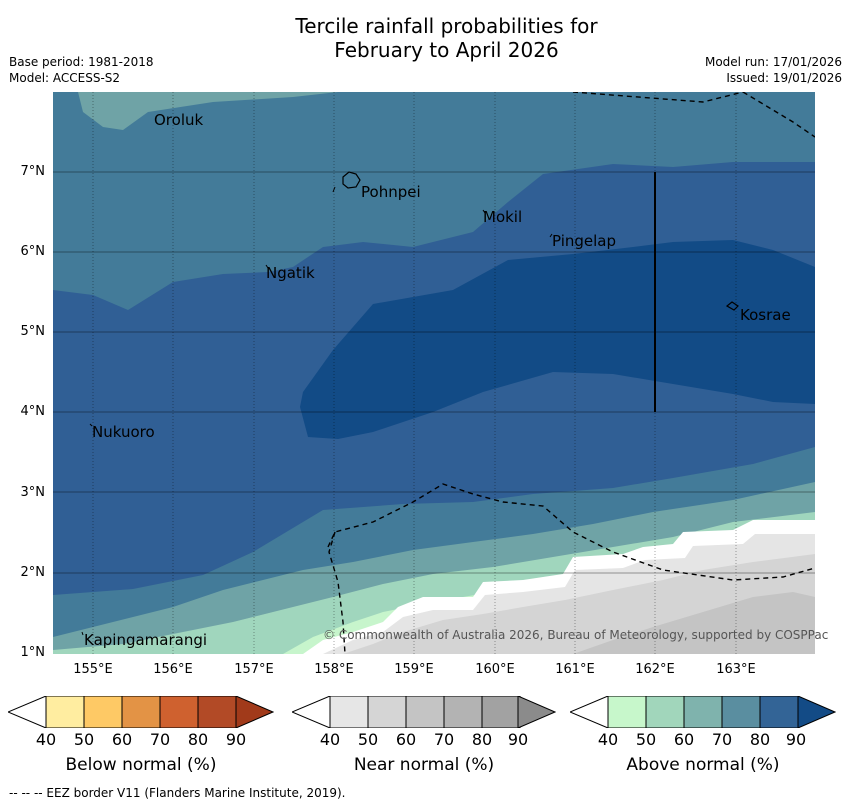  I want to click on lat-tick-7n: 7°N, so click(33, 171).